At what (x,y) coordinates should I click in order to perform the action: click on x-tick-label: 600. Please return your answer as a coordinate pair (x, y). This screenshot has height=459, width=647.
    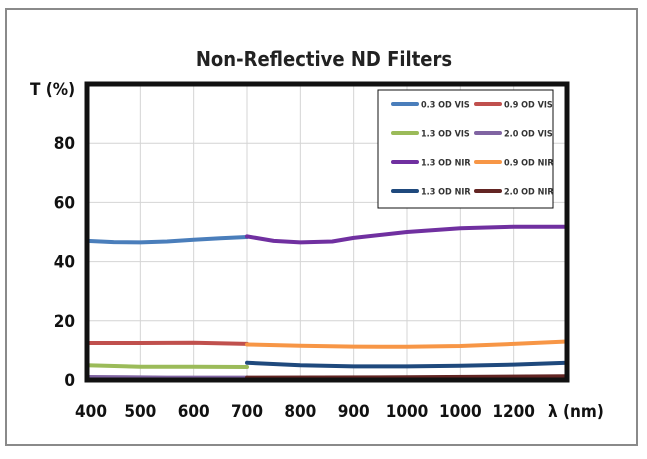
    Looking at the image, I should click on (194, 412).